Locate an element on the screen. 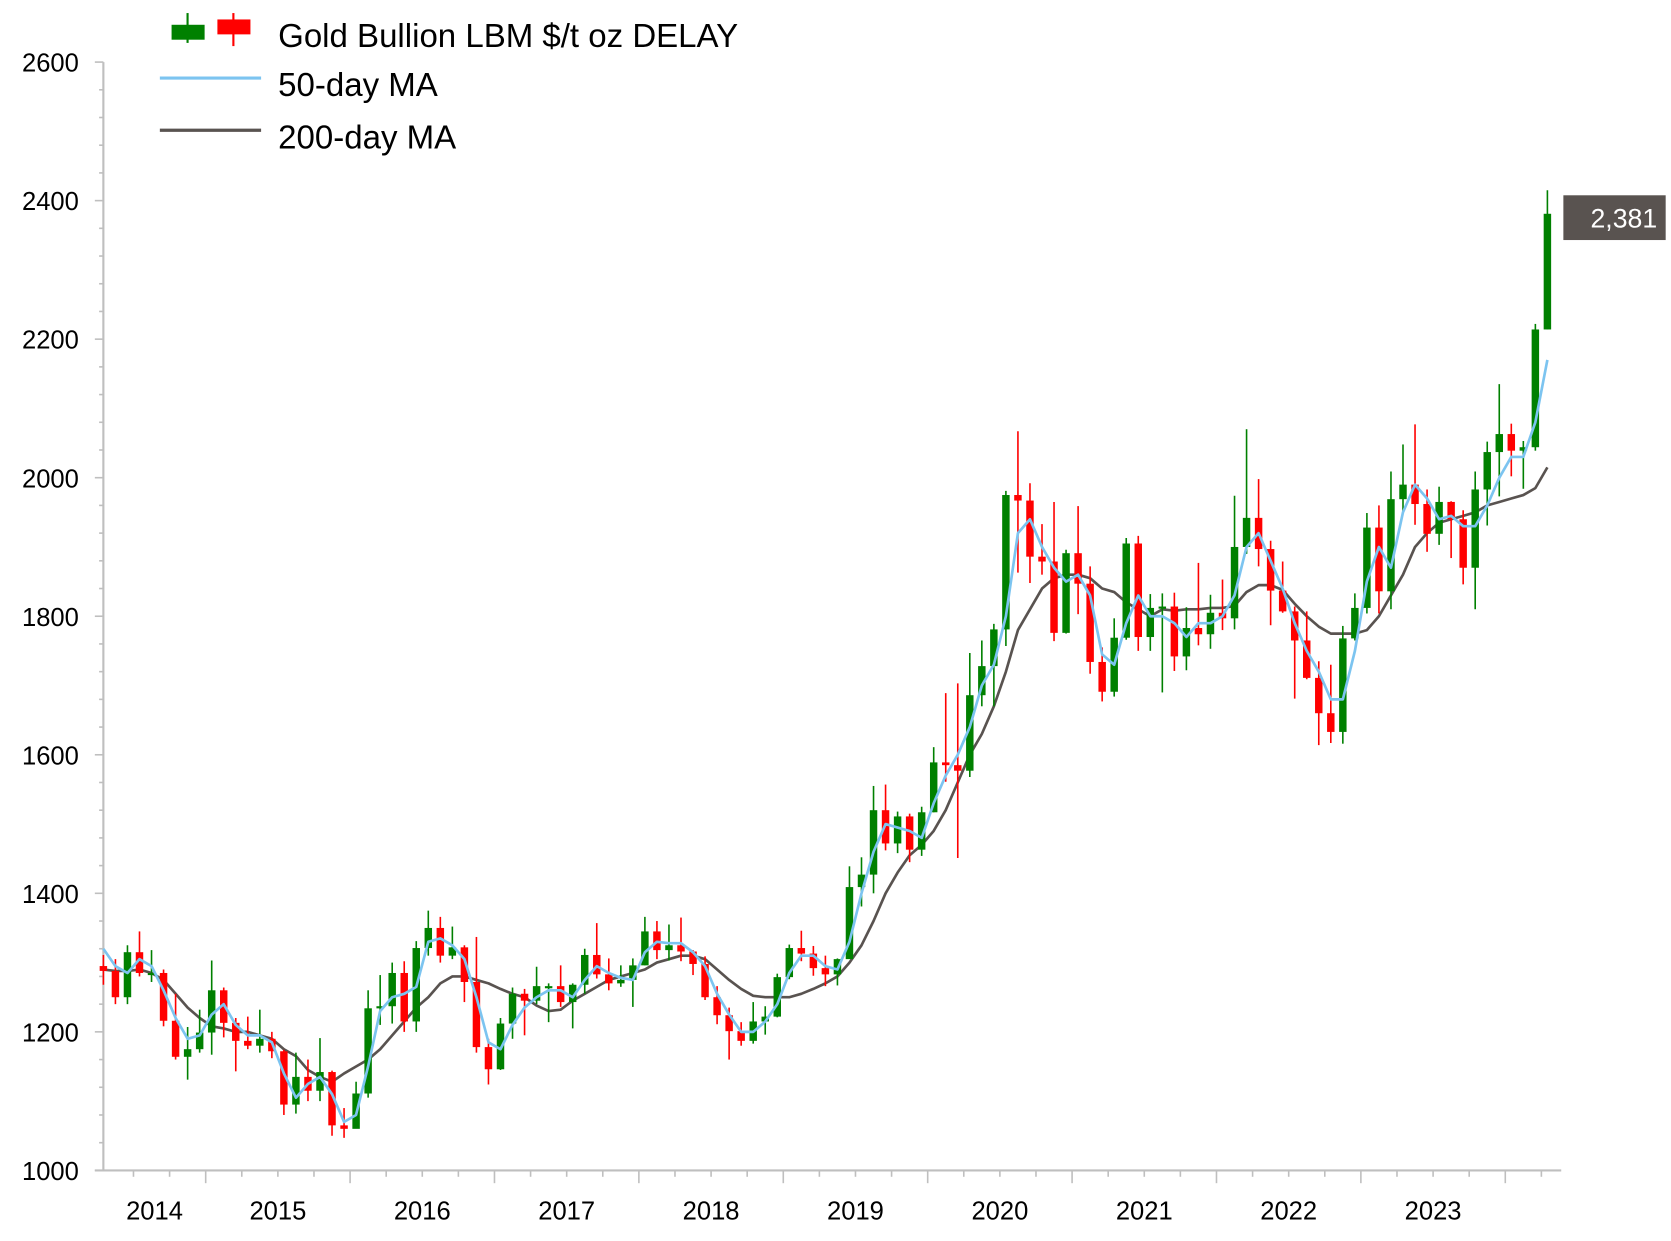 This screenshot has height=1241, width=1671. legend-candles-label: Gold Bullion LBM $/t oz DELAY is located at coordinates (508, 35).